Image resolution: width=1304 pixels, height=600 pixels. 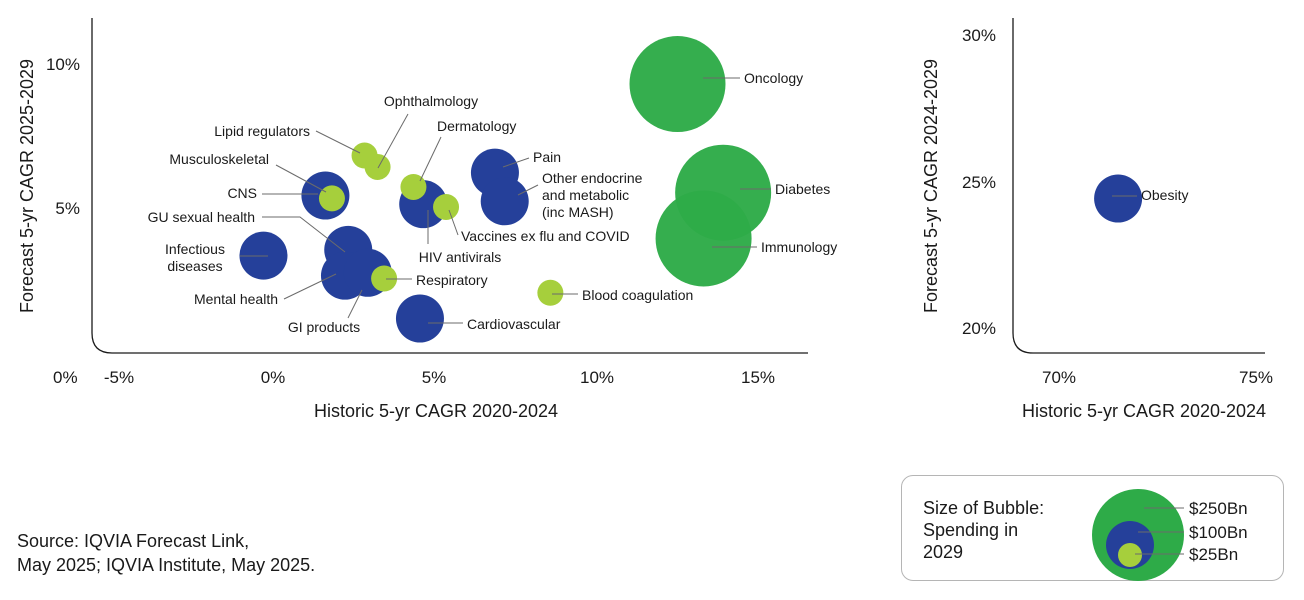 I want to click on label-lipid-regulators: Lipid regulators, so click(x=262, y=131).